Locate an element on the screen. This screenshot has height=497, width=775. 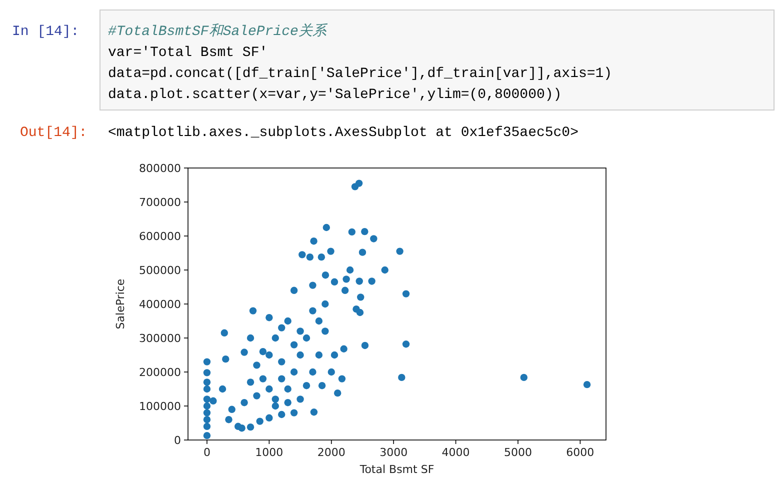
x-tick-label: 2000 is located at coordinates (331, 452).